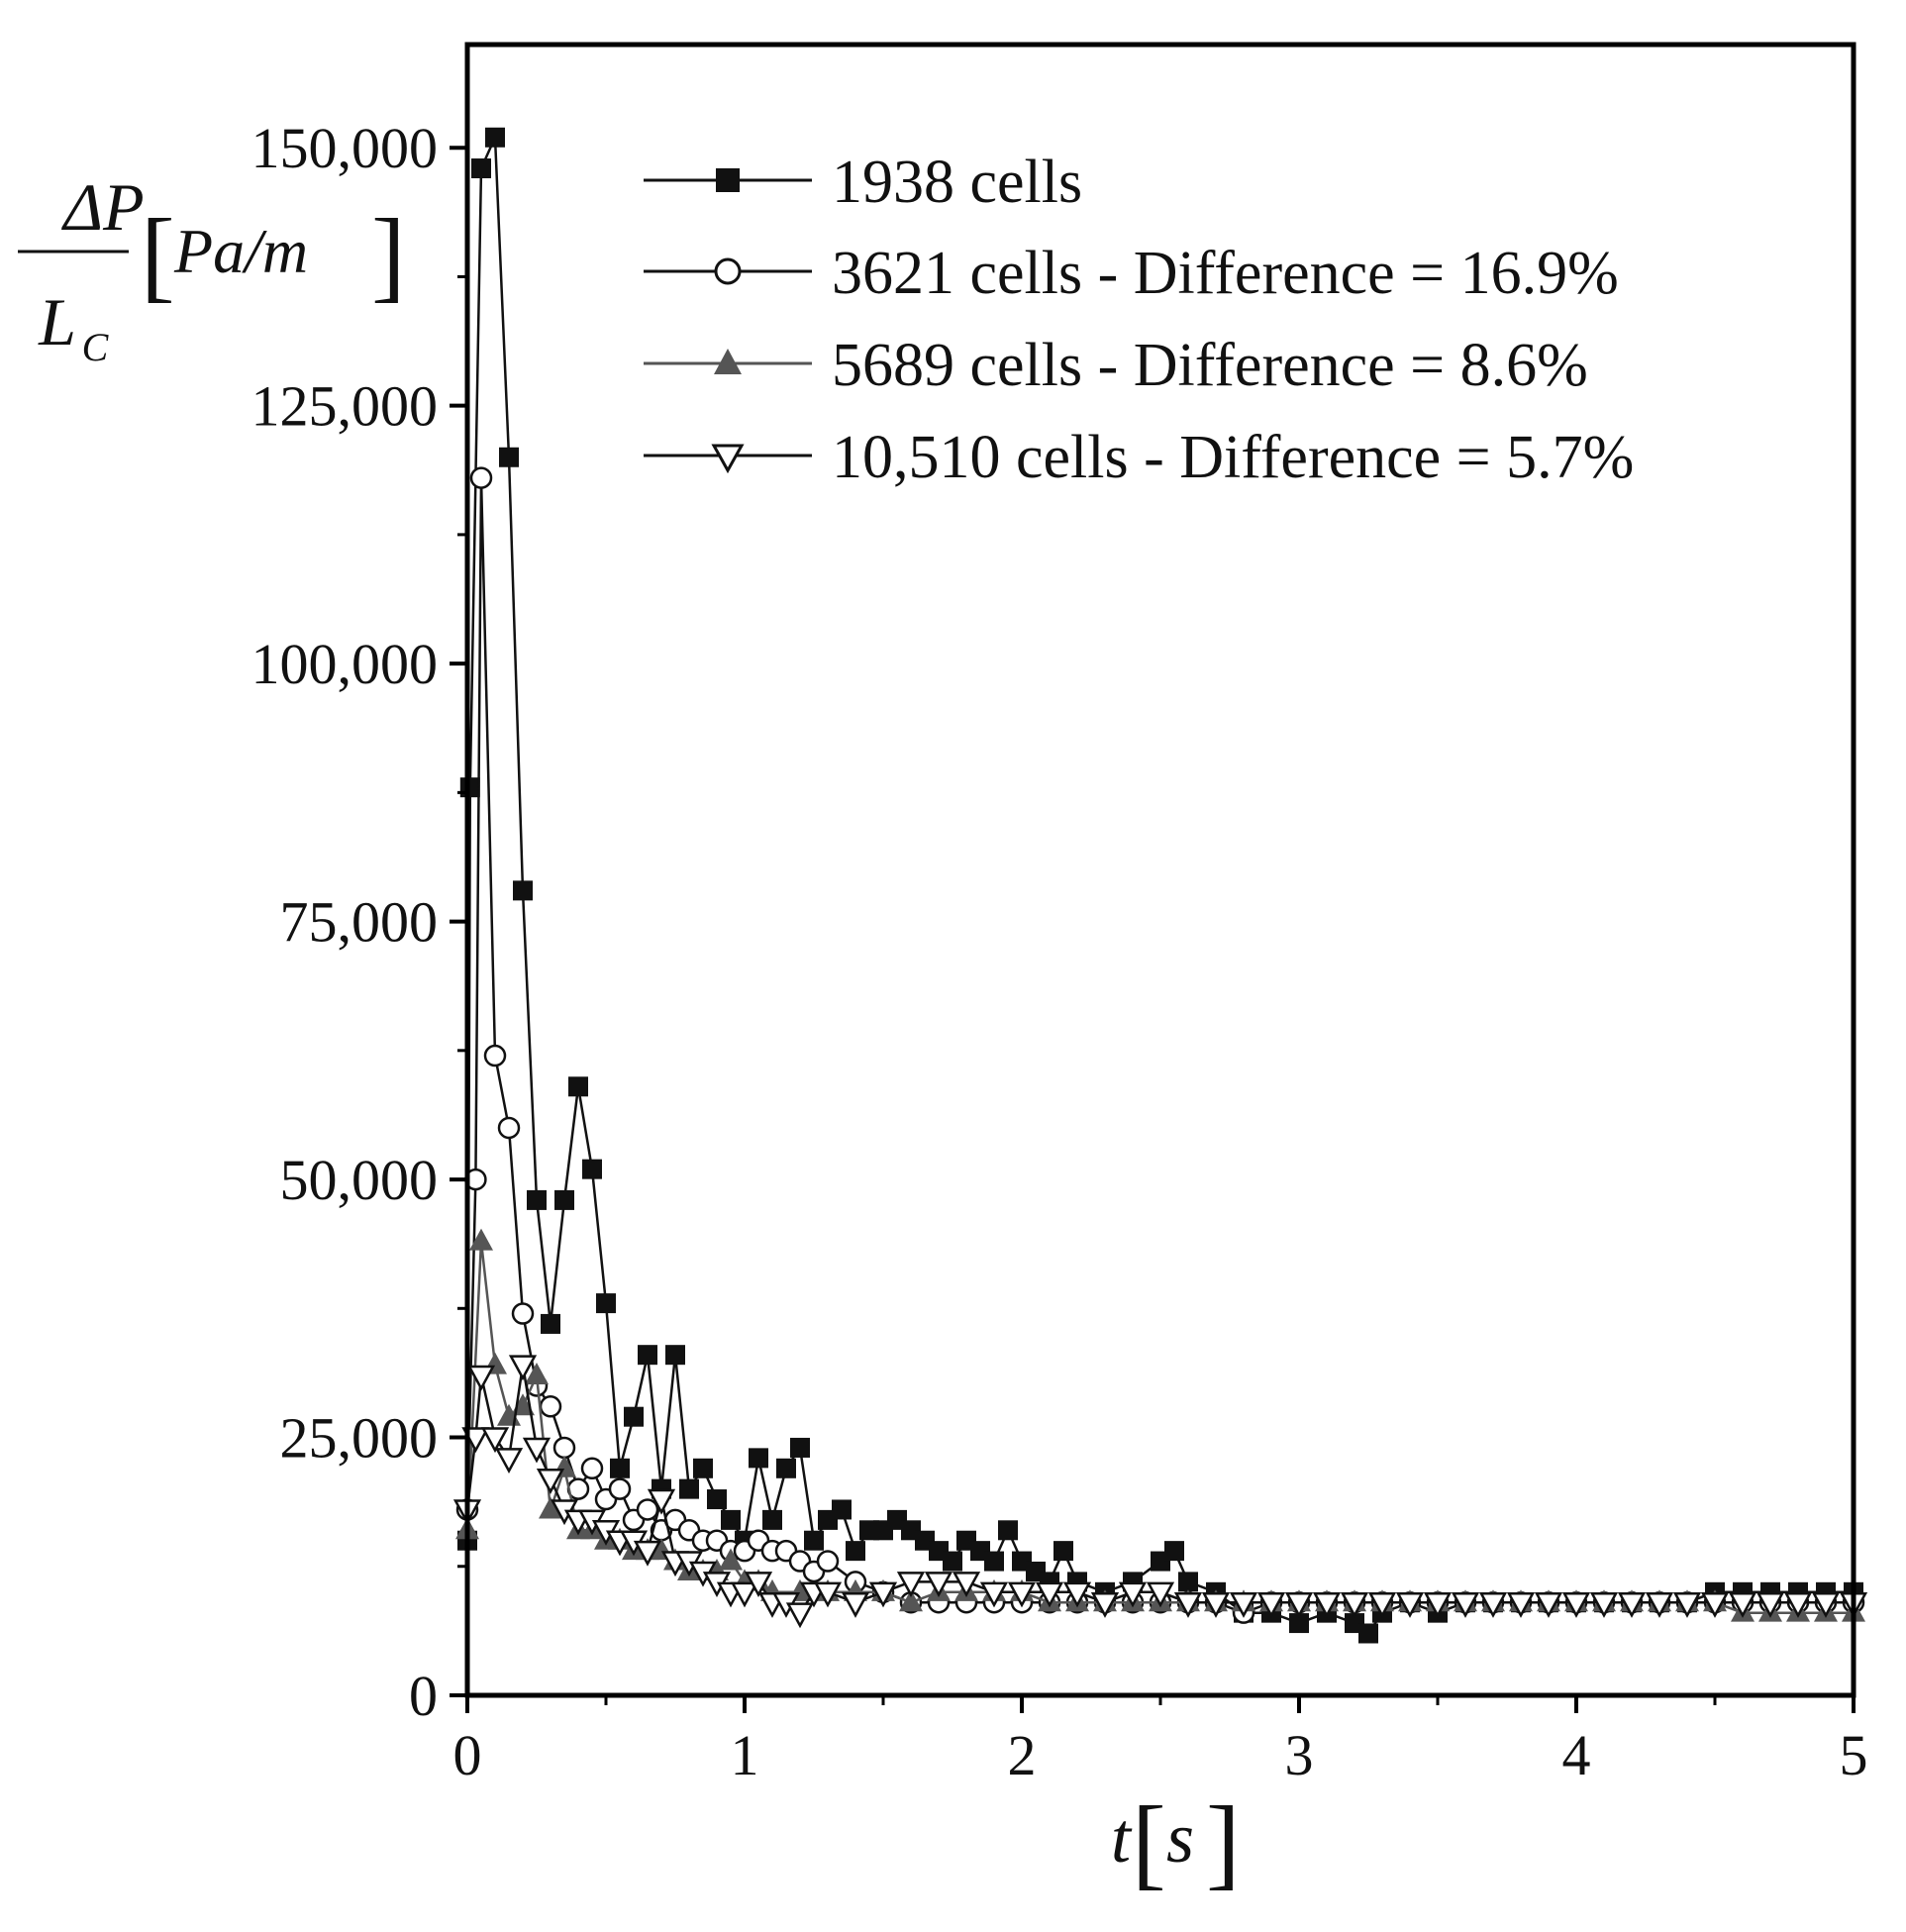  I want to click on y-tick-label: 125,000, so click(345, 406).